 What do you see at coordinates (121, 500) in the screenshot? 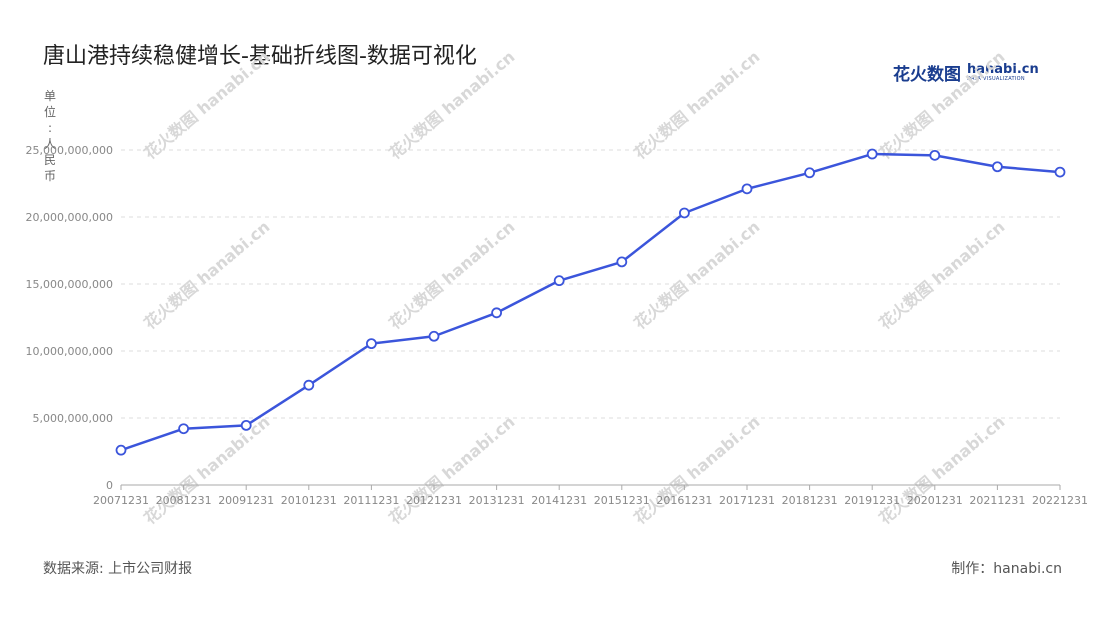
I see `x-tick-label-0: 20071231` at bounding box center [121, 500].